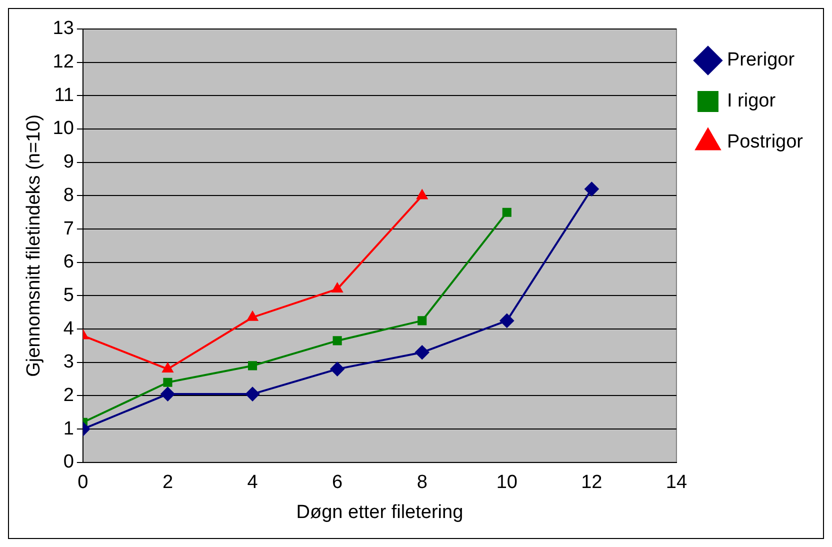  What do you see at coordinates (68, 229) in the screenshot?
I see `y-tick-label: 7` at bounding box center [68, 229].